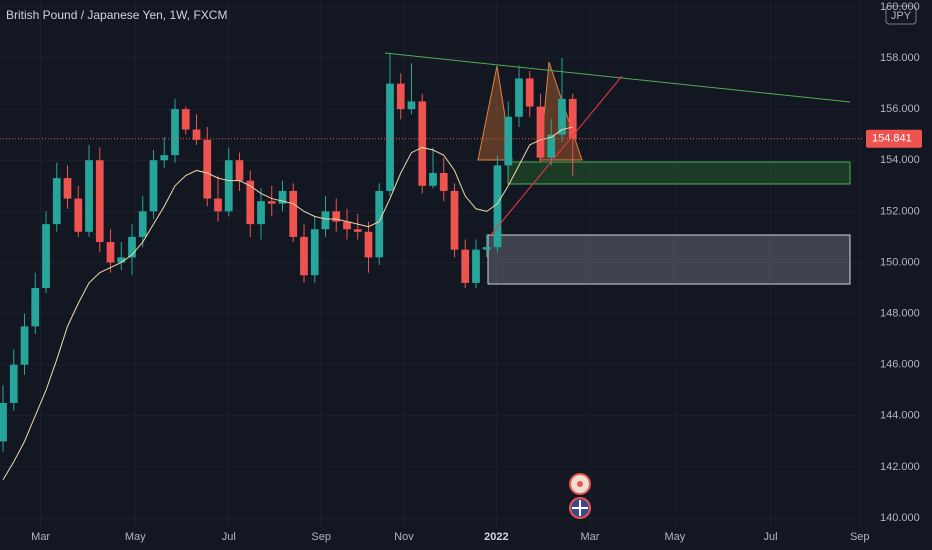 Image resolution: width=932 pixels, height=550 pixels. What do you see at coordinates (495, 113) in the screenshot?
I see `pattern-triangle` at bounding box center [495, 113].